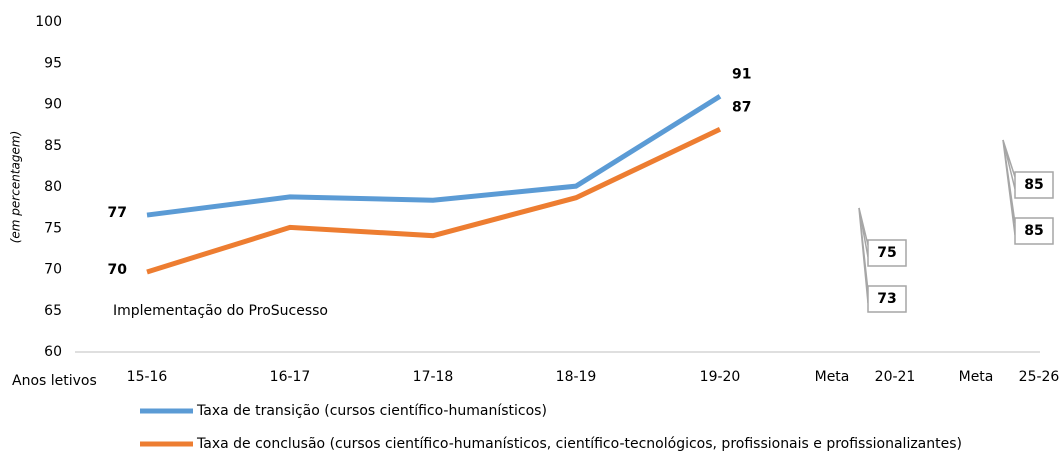  What do you see at coordinates (118, 270) in the screenshot?
I see `value-label: 70` at bounding box center [118, 270].